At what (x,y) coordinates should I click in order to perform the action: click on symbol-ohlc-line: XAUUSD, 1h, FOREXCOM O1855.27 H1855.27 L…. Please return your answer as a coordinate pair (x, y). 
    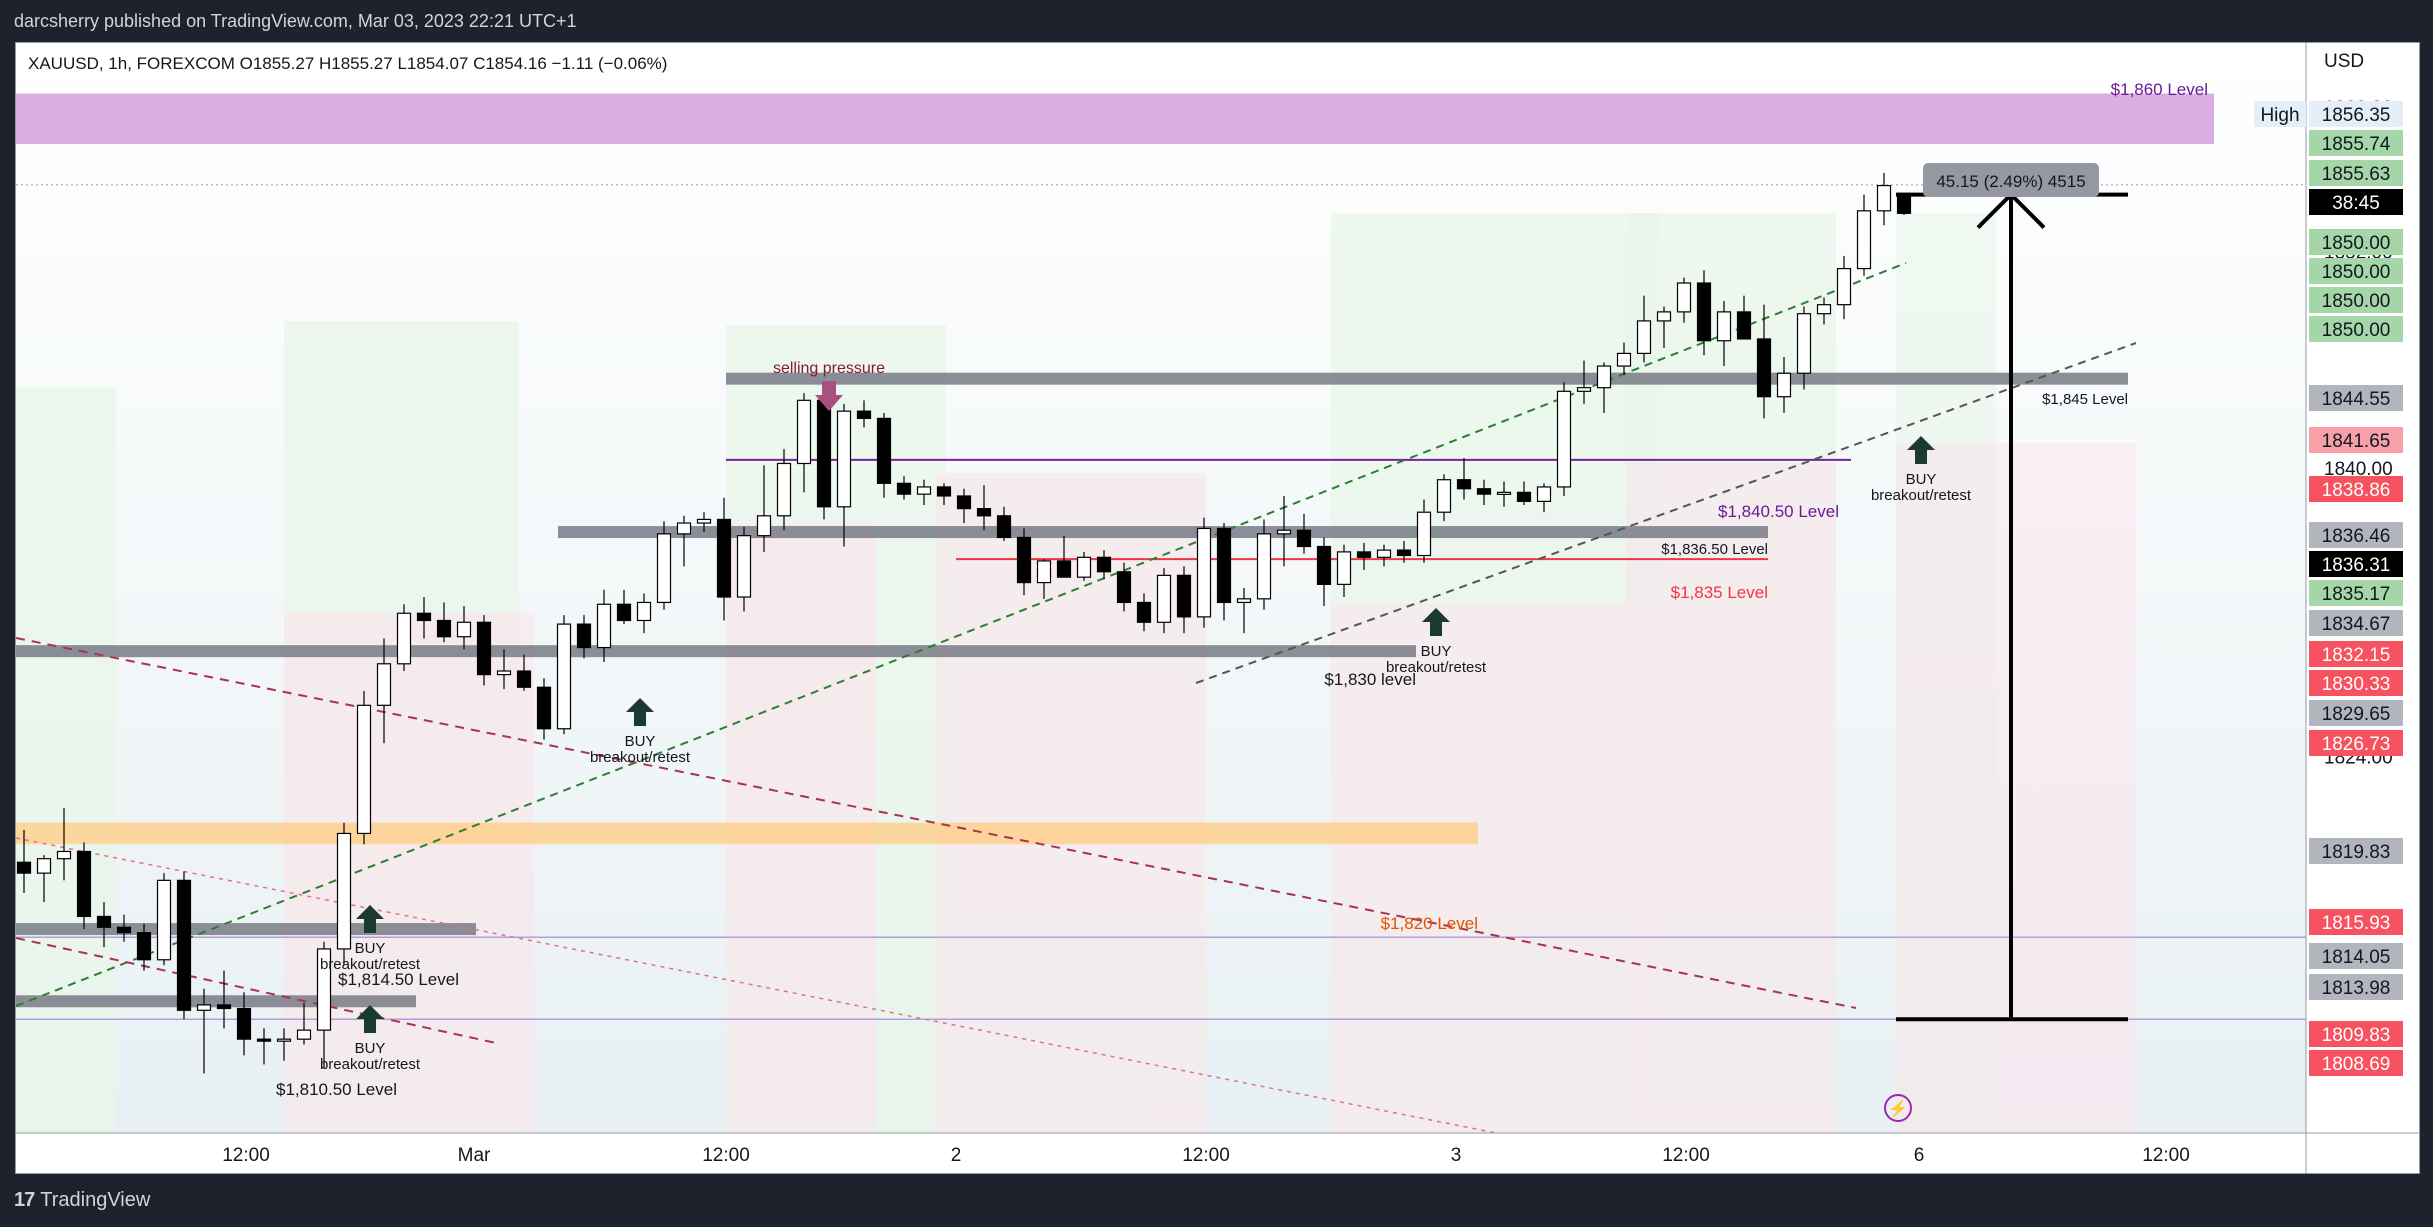
    Looking at the image, I should click on (347, 63).